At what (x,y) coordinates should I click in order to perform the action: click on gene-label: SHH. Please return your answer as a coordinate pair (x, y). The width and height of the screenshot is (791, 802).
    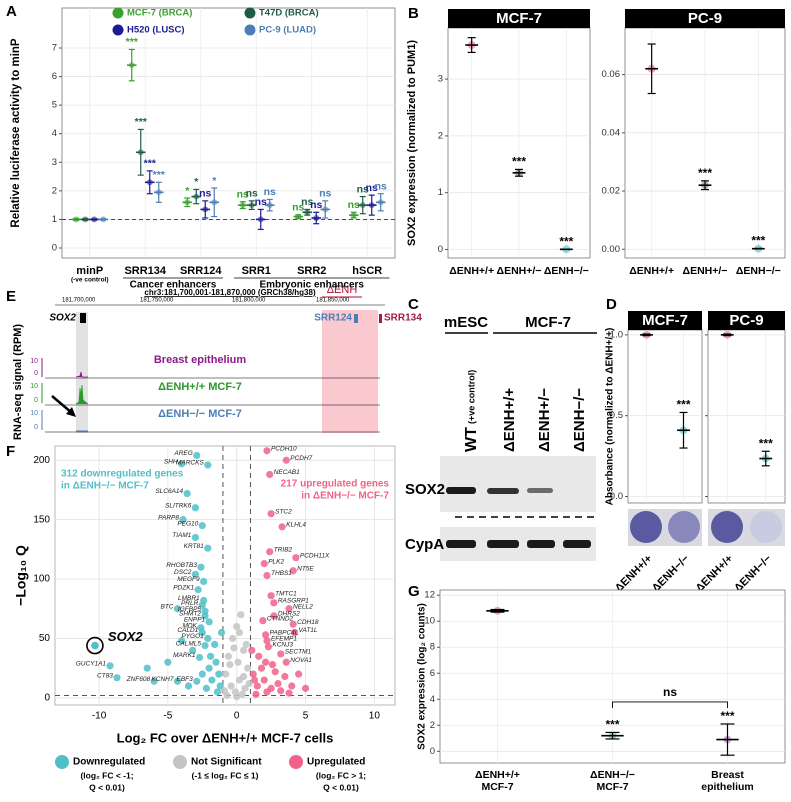
    Looking at the image, I should click on (171, 462).